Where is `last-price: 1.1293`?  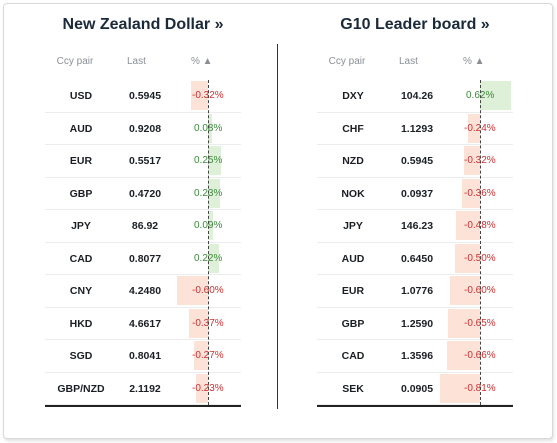
last-price: 1.1293 is located at coordinates (417, 128).